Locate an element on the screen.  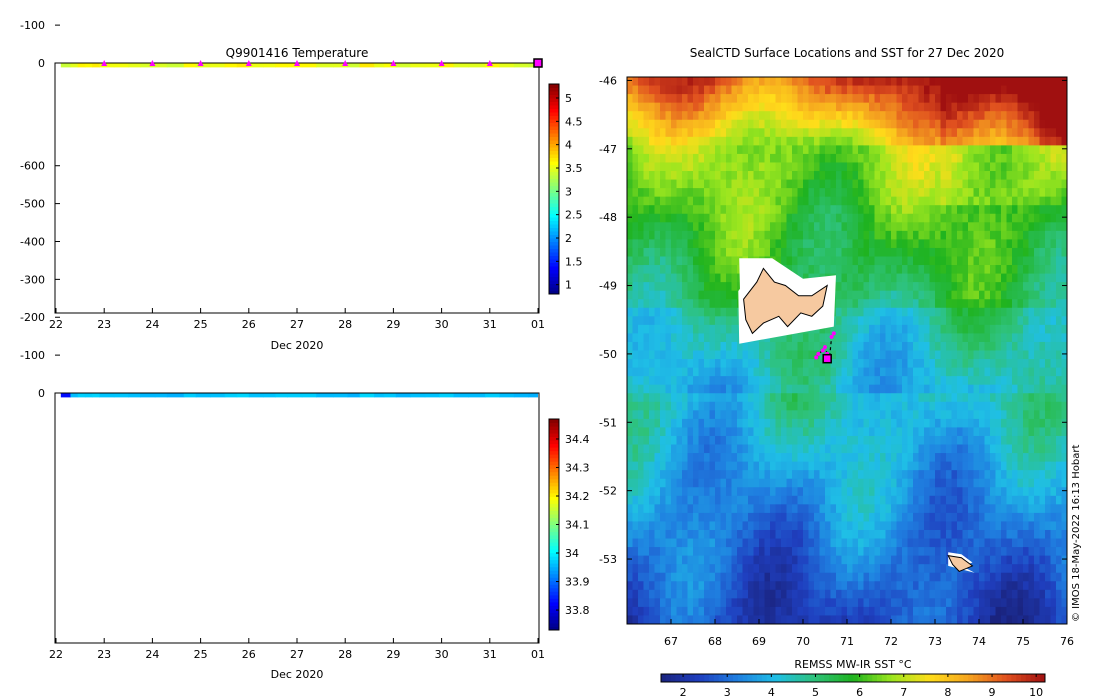
salinity-xtick-label: 31 is located at coordinates (490, 654).